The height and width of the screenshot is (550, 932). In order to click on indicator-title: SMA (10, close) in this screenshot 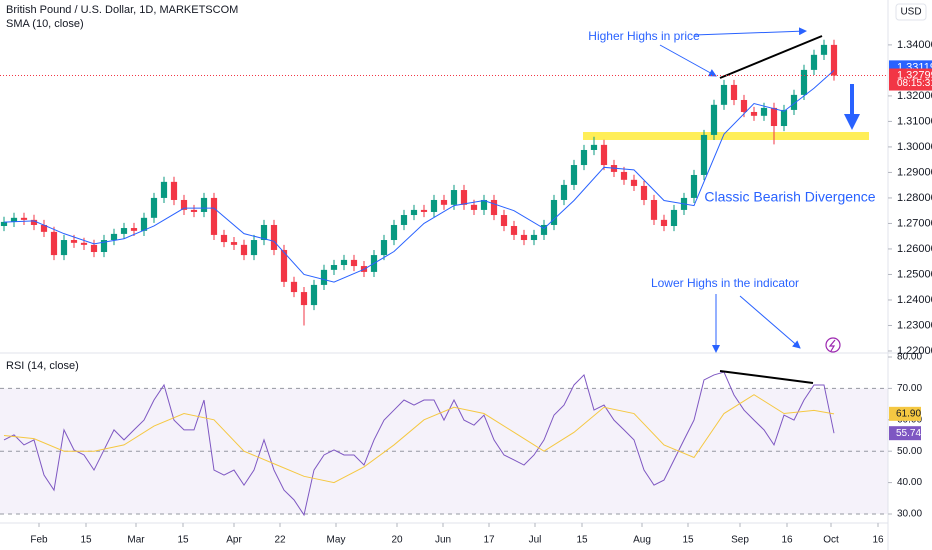, I will do `click(45, 24)`.